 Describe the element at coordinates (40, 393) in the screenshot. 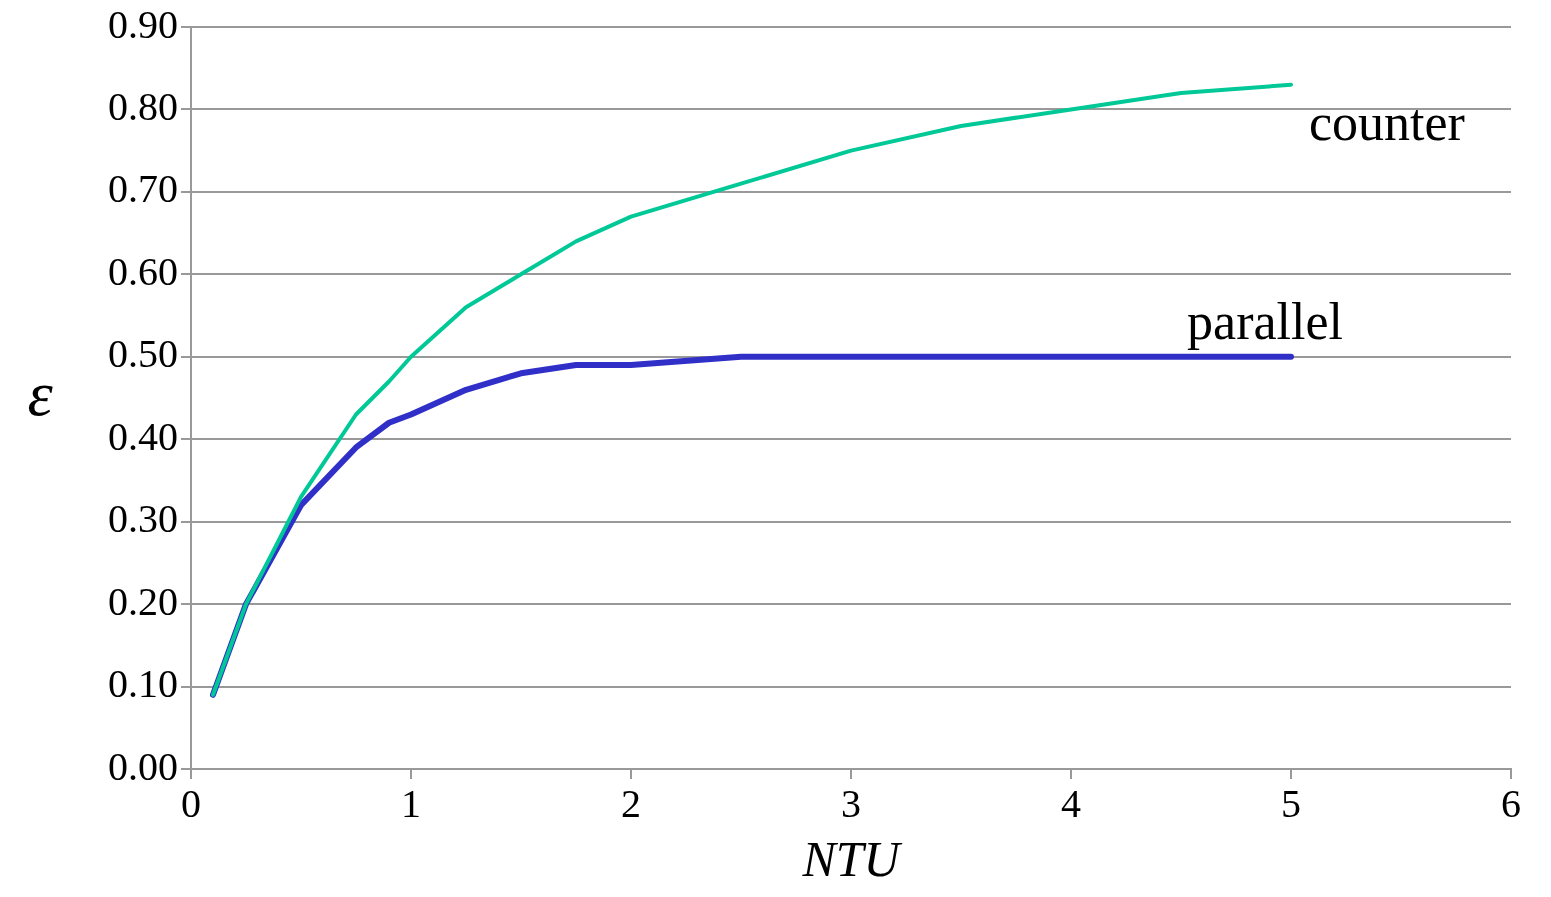

I see `y-axis-title: ε` at that location.